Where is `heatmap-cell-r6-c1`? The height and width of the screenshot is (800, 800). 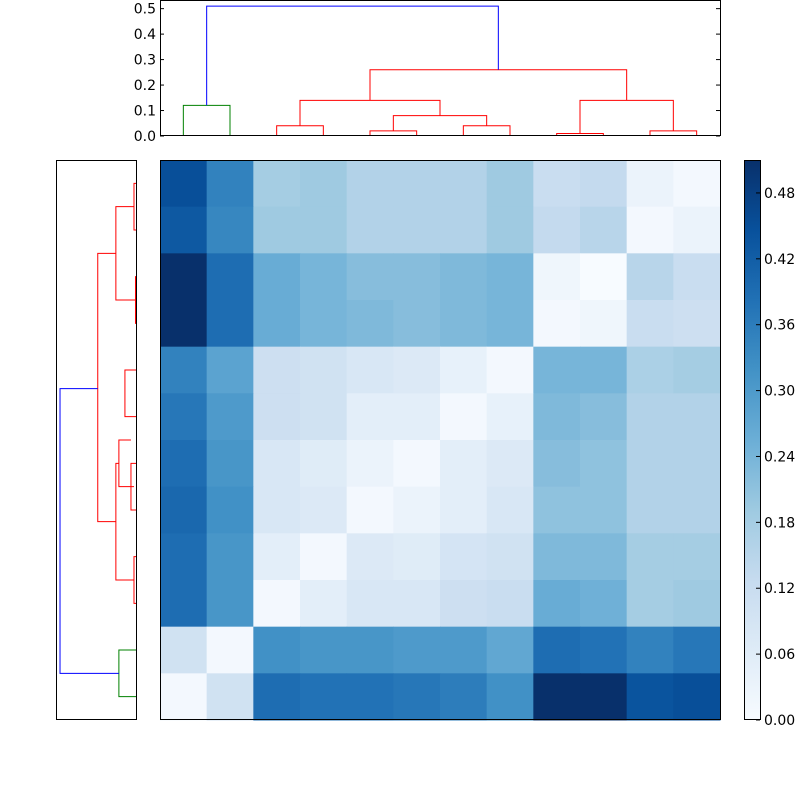
heatmap-cell-r6-c1 is located at coordinates (230, 464).